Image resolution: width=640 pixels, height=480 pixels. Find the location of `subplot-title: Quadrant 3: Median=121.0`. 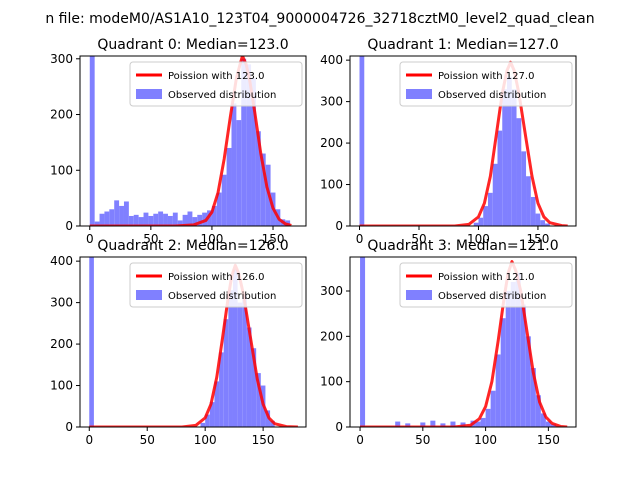

subplot-title: Quadrant 3: Median=121.0 is located at coordinates (462, 246).